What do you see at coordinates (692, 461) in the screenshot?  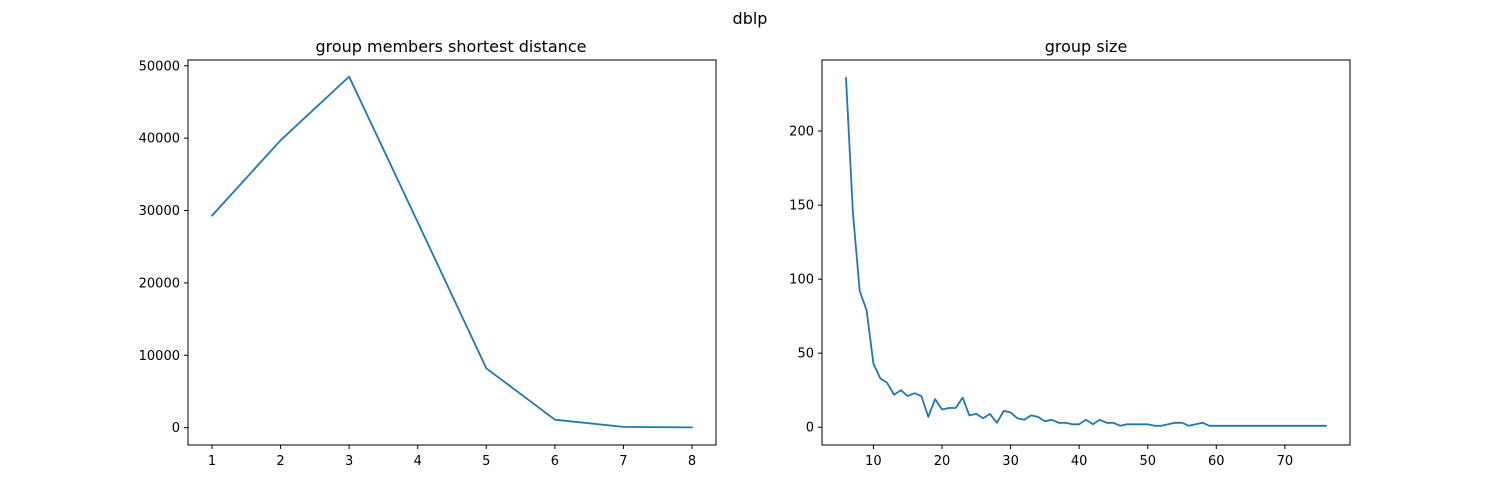 I see `chart-left-x-tick-label: 8` at bounding box center [692, 461].